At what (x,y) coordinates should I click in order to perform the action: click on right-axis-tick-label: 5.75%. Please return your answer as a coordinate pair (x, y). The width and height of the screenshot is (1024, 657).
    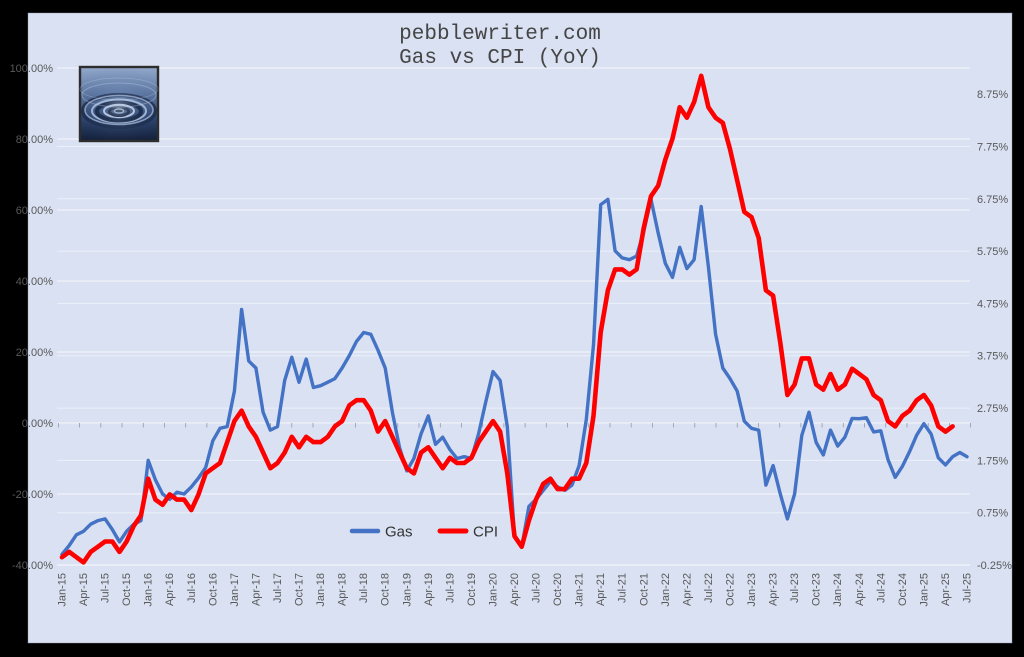
    Looking at the image, I should click on (992, 252).